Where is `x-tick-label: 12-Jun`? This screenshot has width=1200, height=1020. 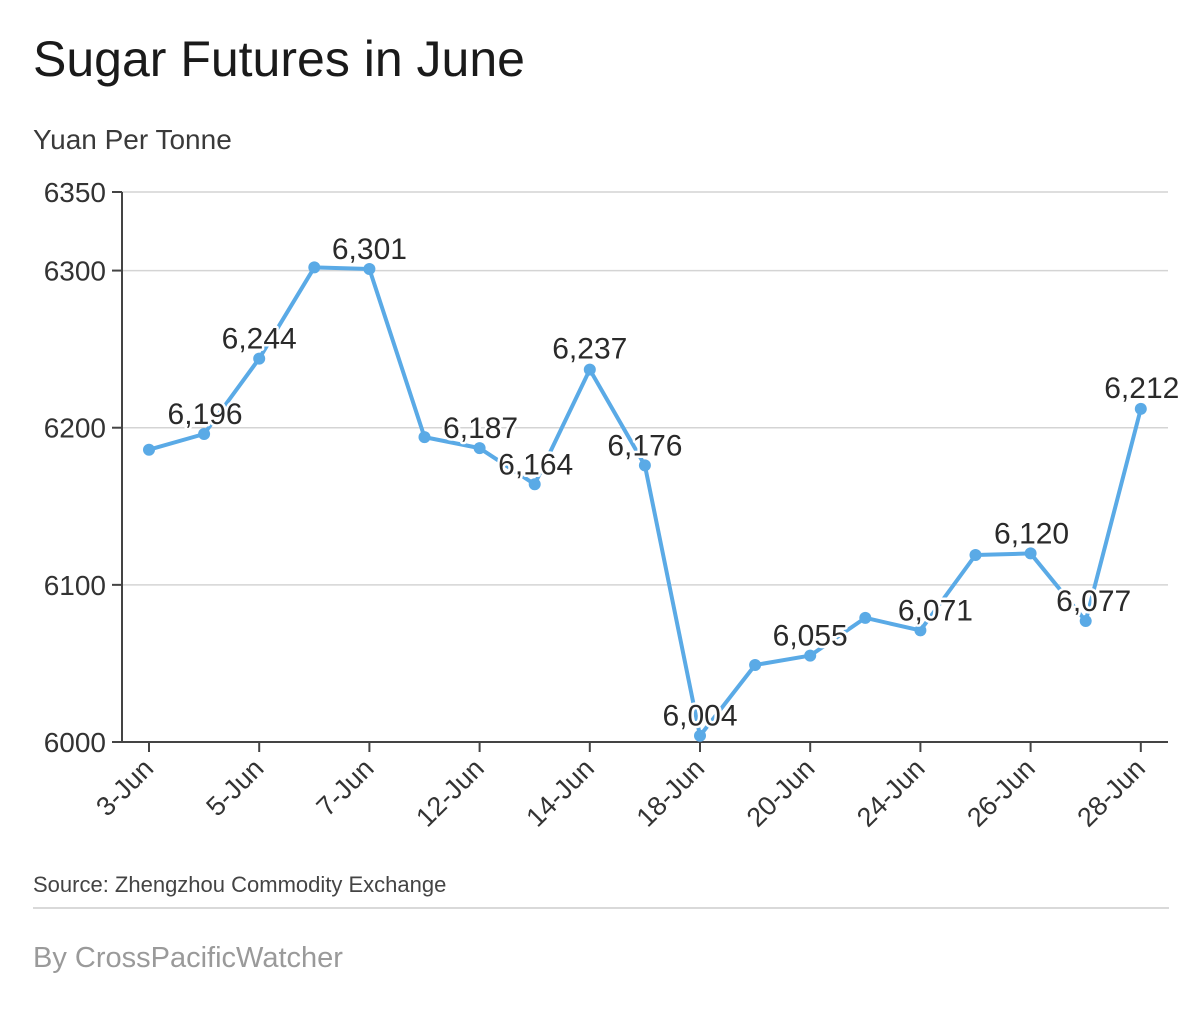 x-tick-label: 12-Jun is located at coordinates (450, 793).